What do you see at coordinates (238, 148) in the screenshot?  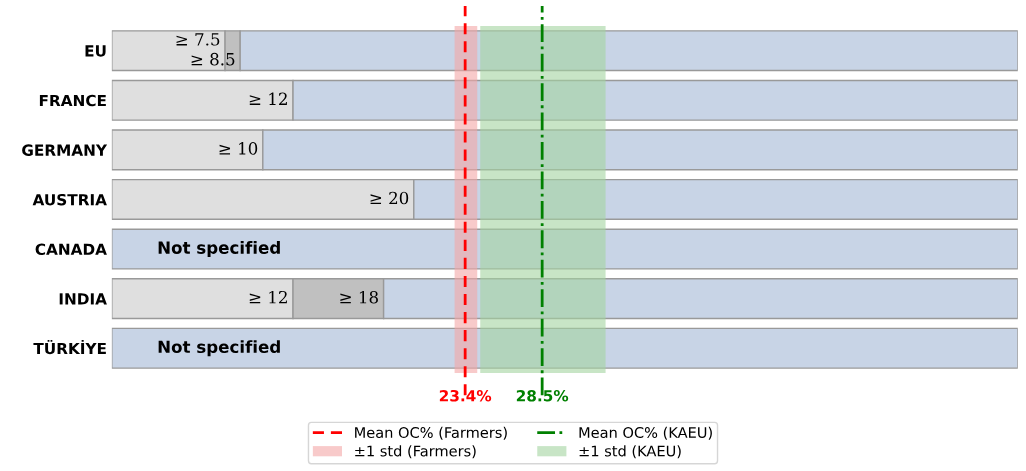 I see `data-label: ≥ 10` at bounding box center [238, 148].